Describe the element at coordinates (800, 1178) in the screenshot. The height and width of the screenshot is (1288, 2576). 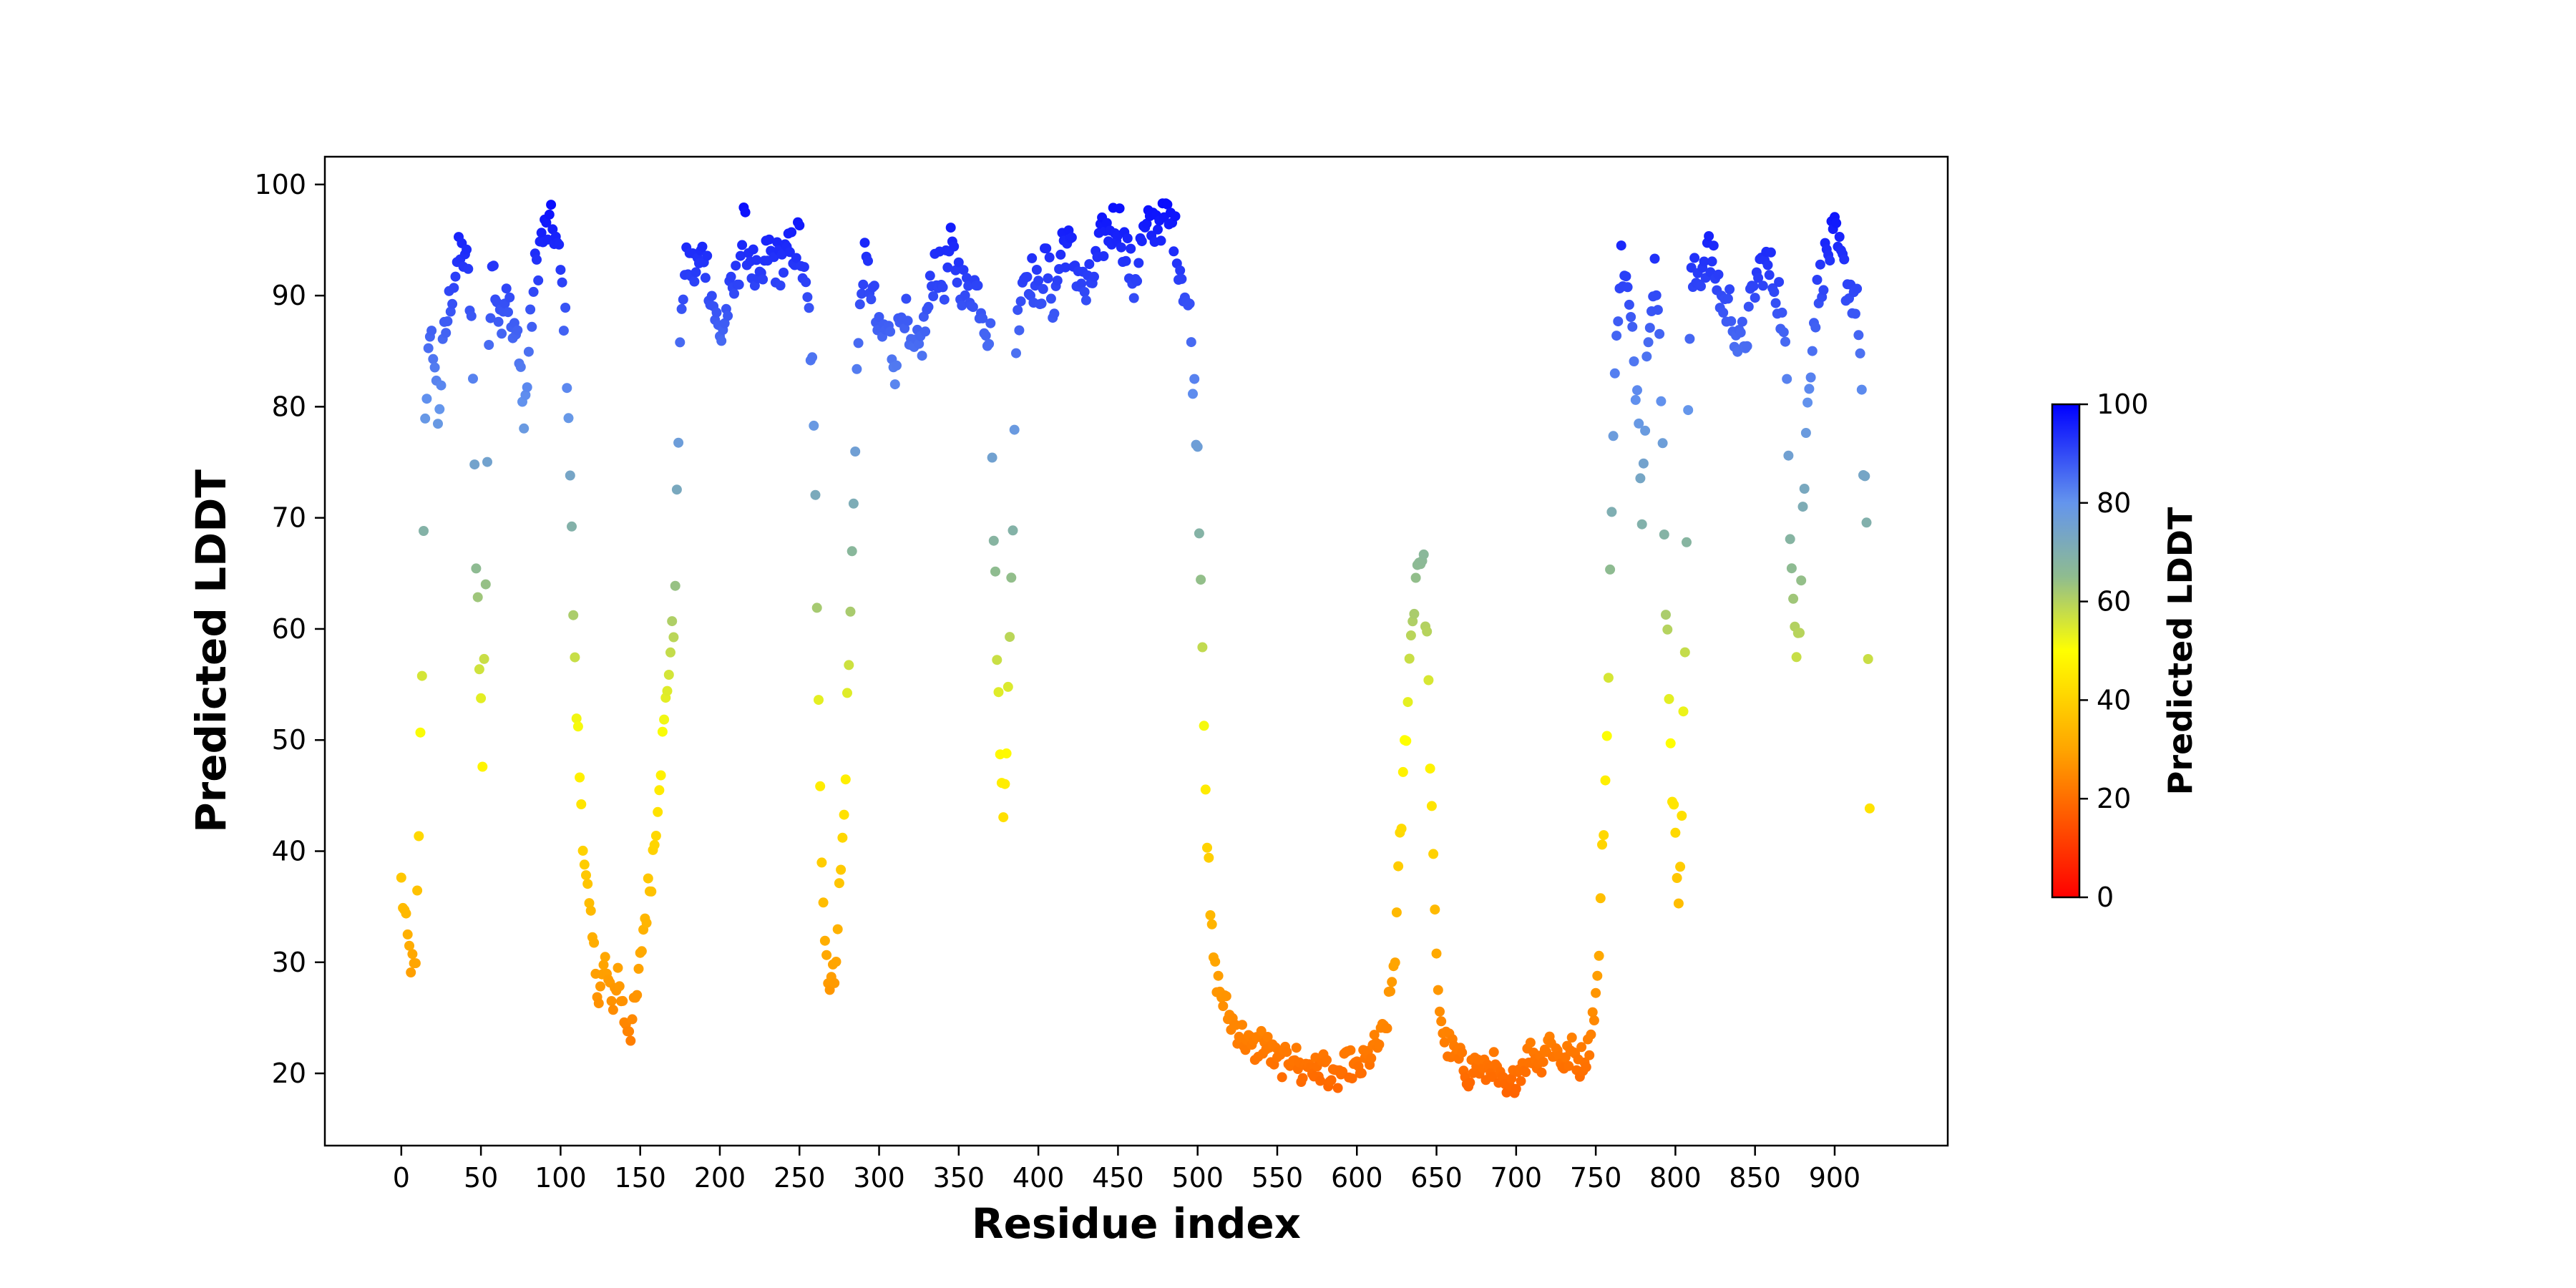
I see `x-tick-label: 250` at that location.